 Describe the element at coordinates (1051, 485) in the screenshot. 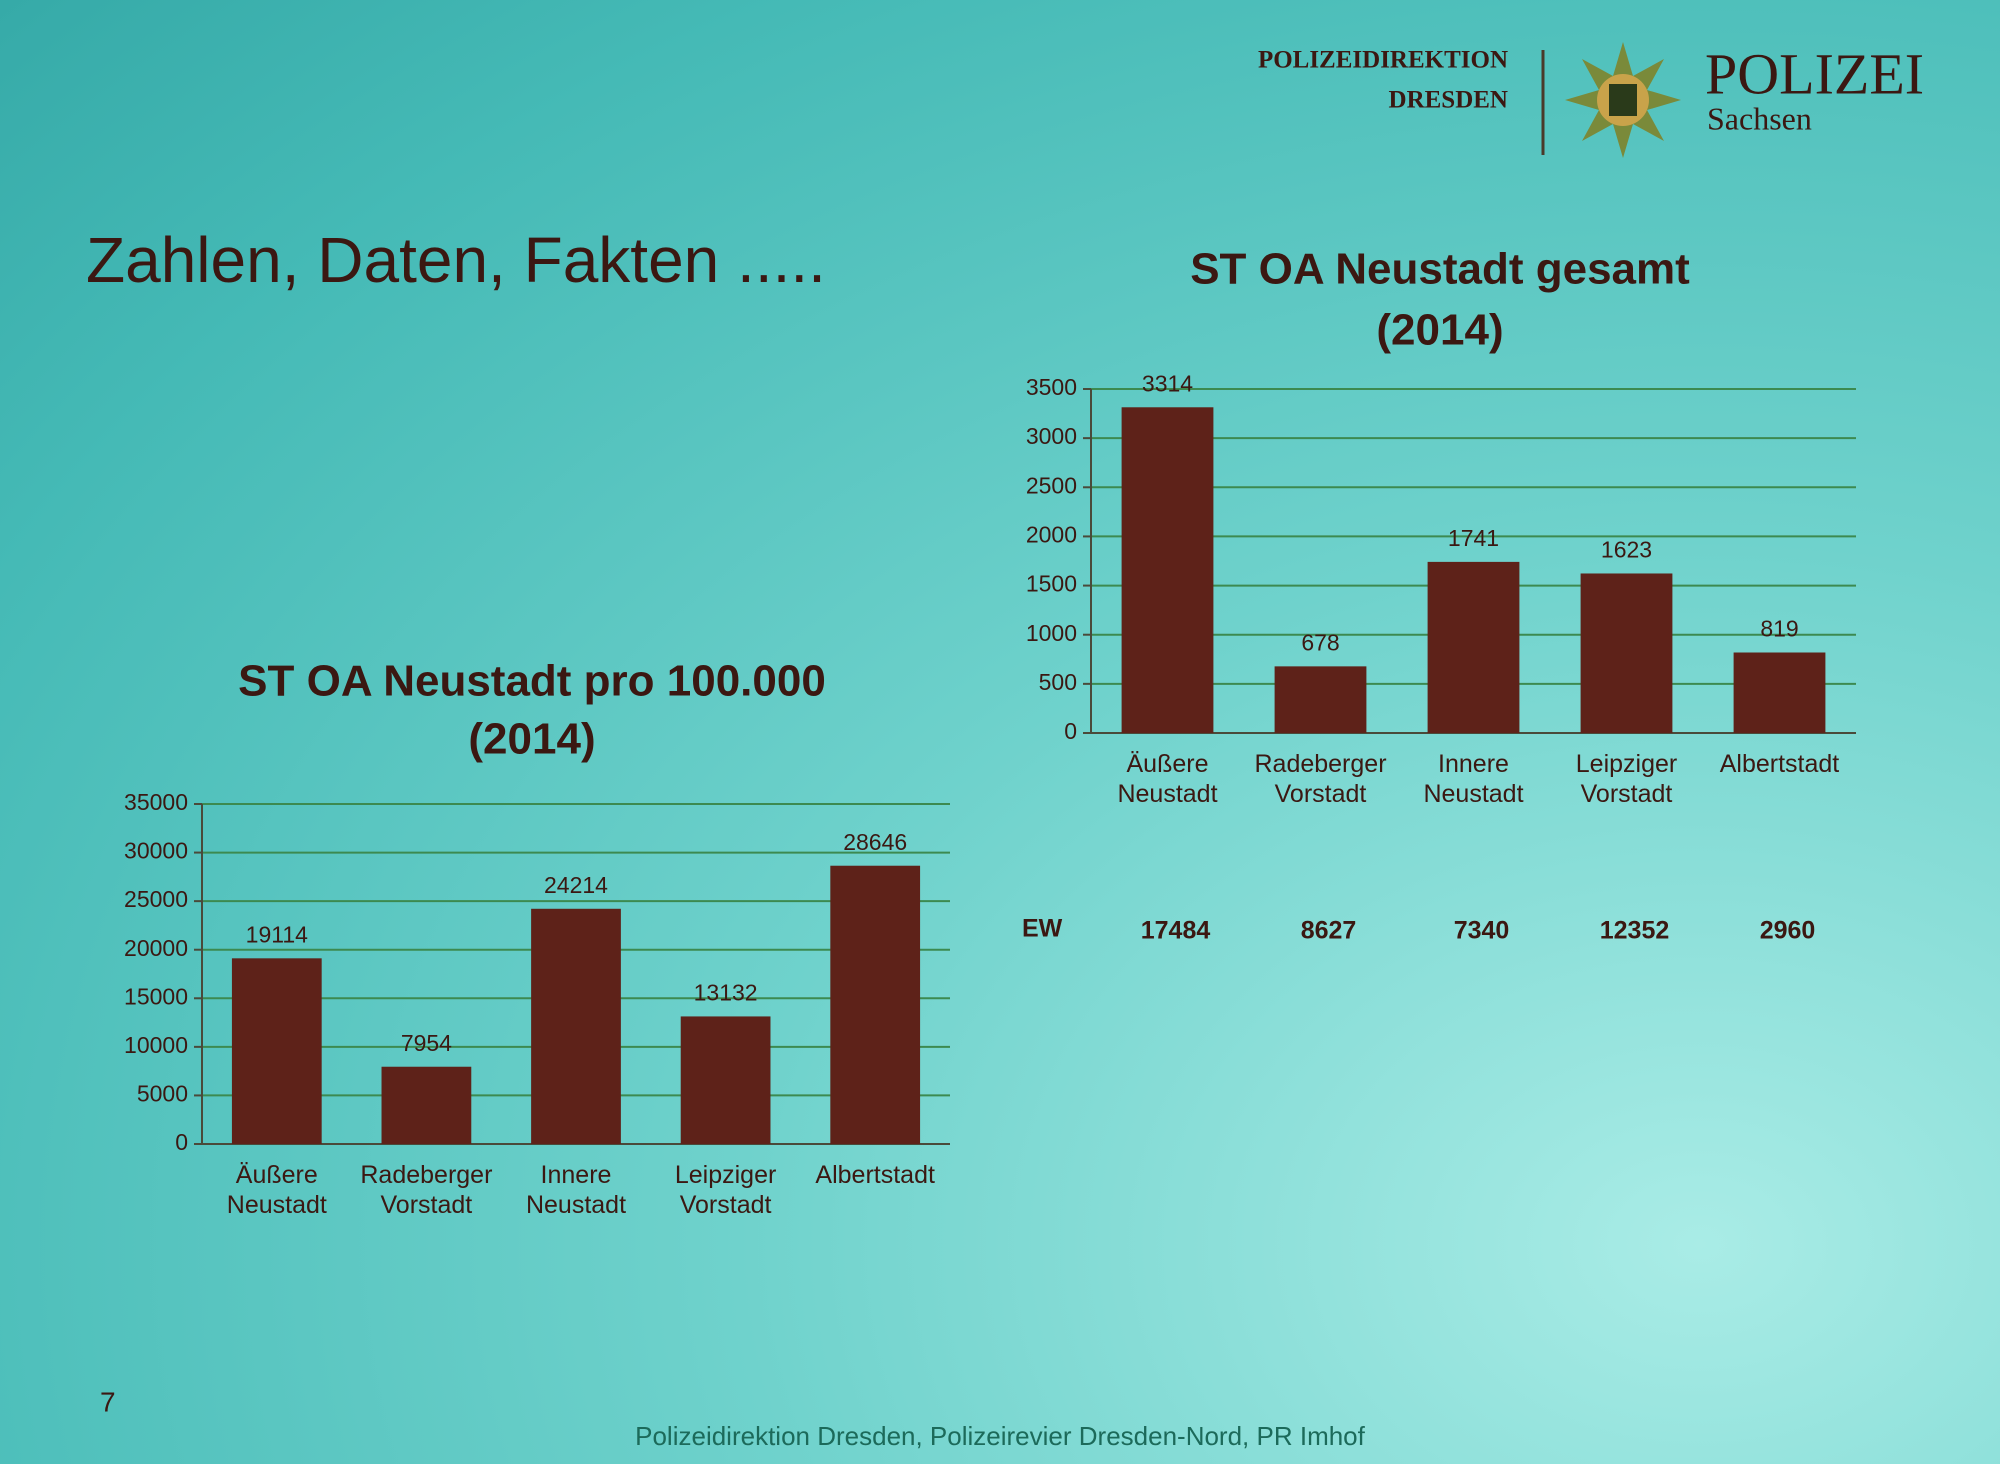

I see `y-tick-label: 2500` at that location.